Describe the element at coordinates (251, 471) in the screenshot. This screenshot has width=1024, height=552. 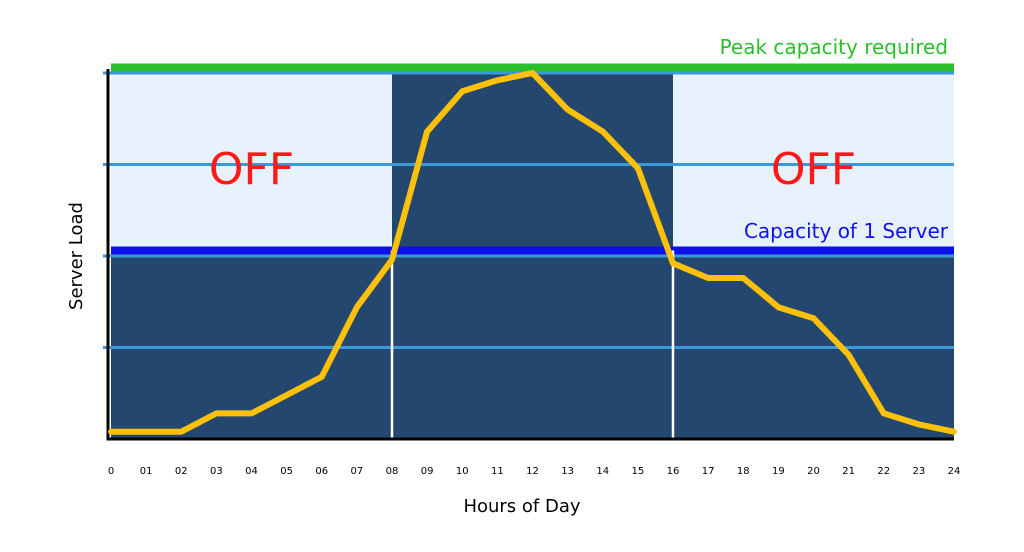
I see `x-tick-label: 04` at that location.